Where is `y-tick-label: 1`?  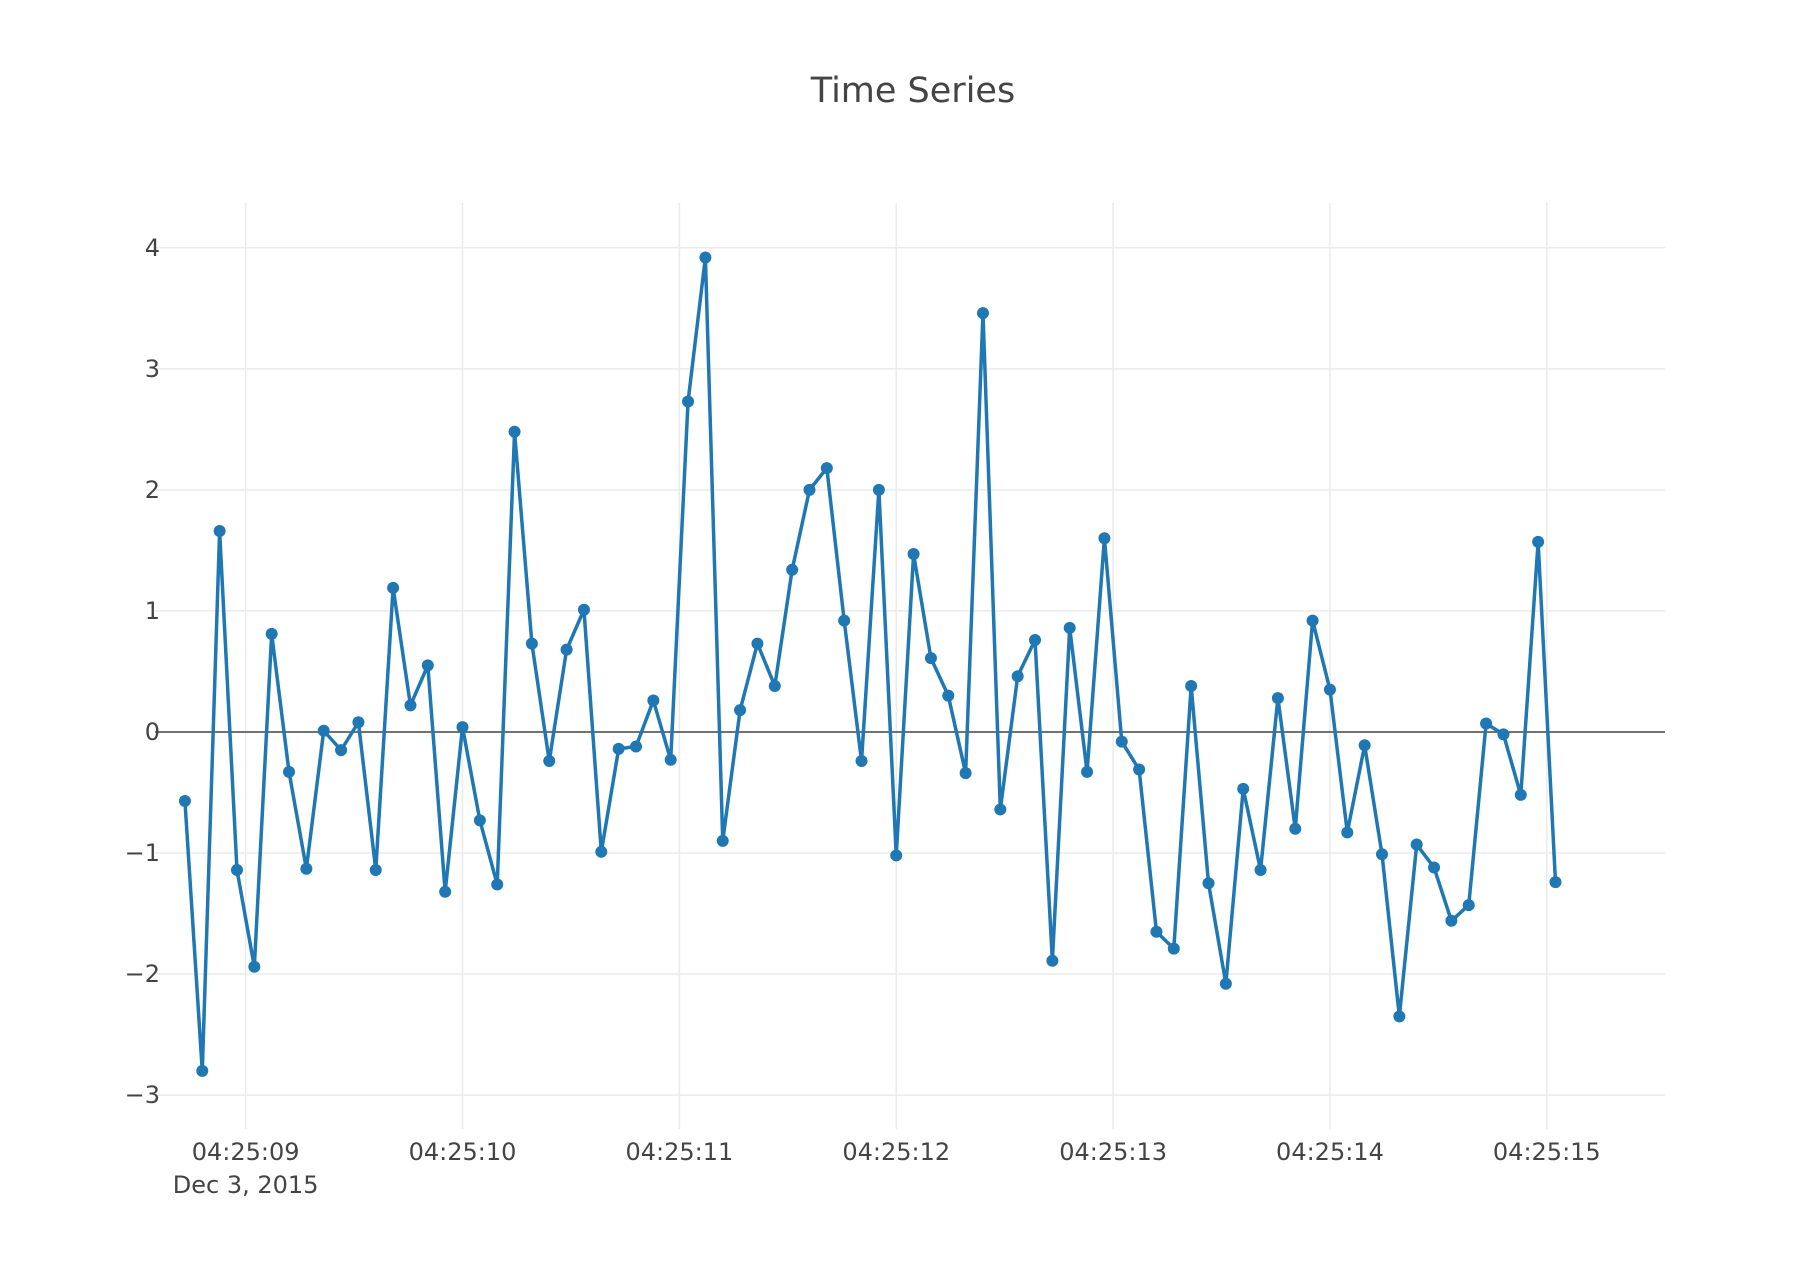 y-tick-label: 1 is located at coordinates (152, 611).